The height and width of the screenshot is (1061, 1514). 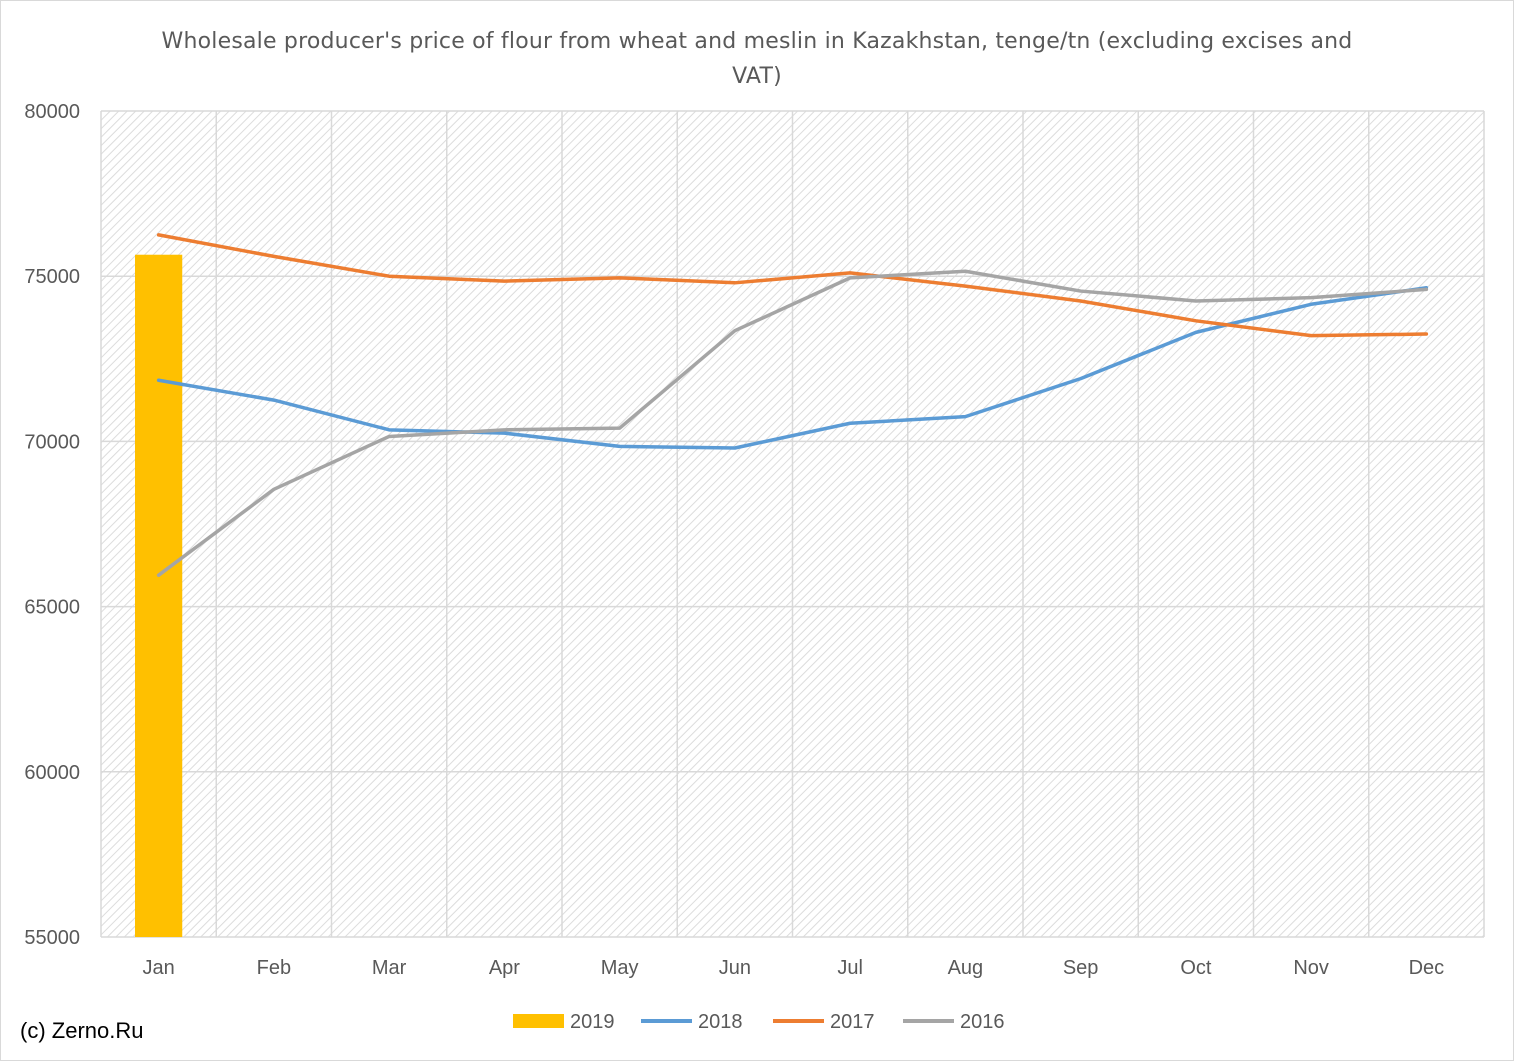 I want to click on x-tick-label-sep: Sep, so click(x=1081, y=968).